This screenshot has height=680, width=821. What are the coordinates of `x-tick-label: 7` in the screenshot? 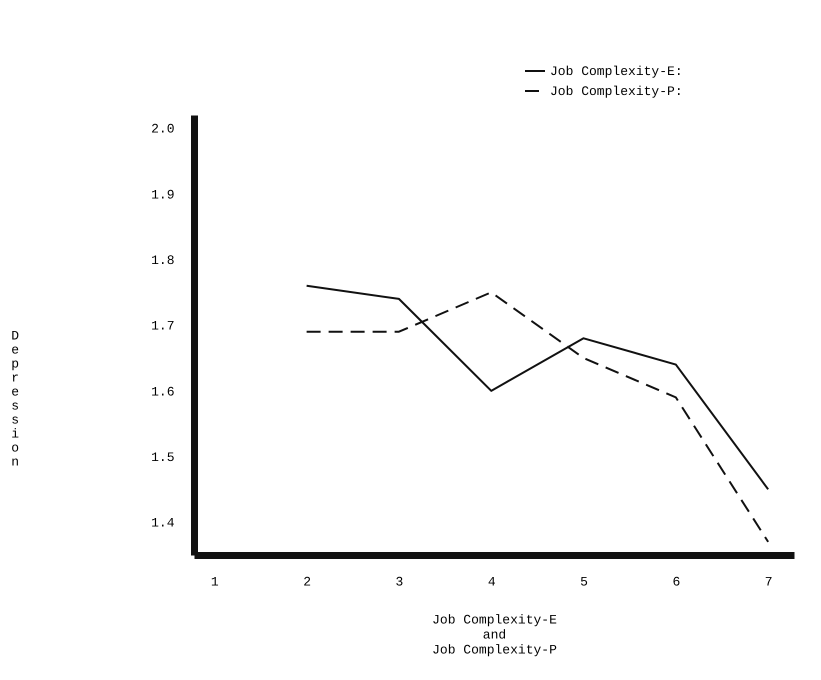 It's located at (768, 582).